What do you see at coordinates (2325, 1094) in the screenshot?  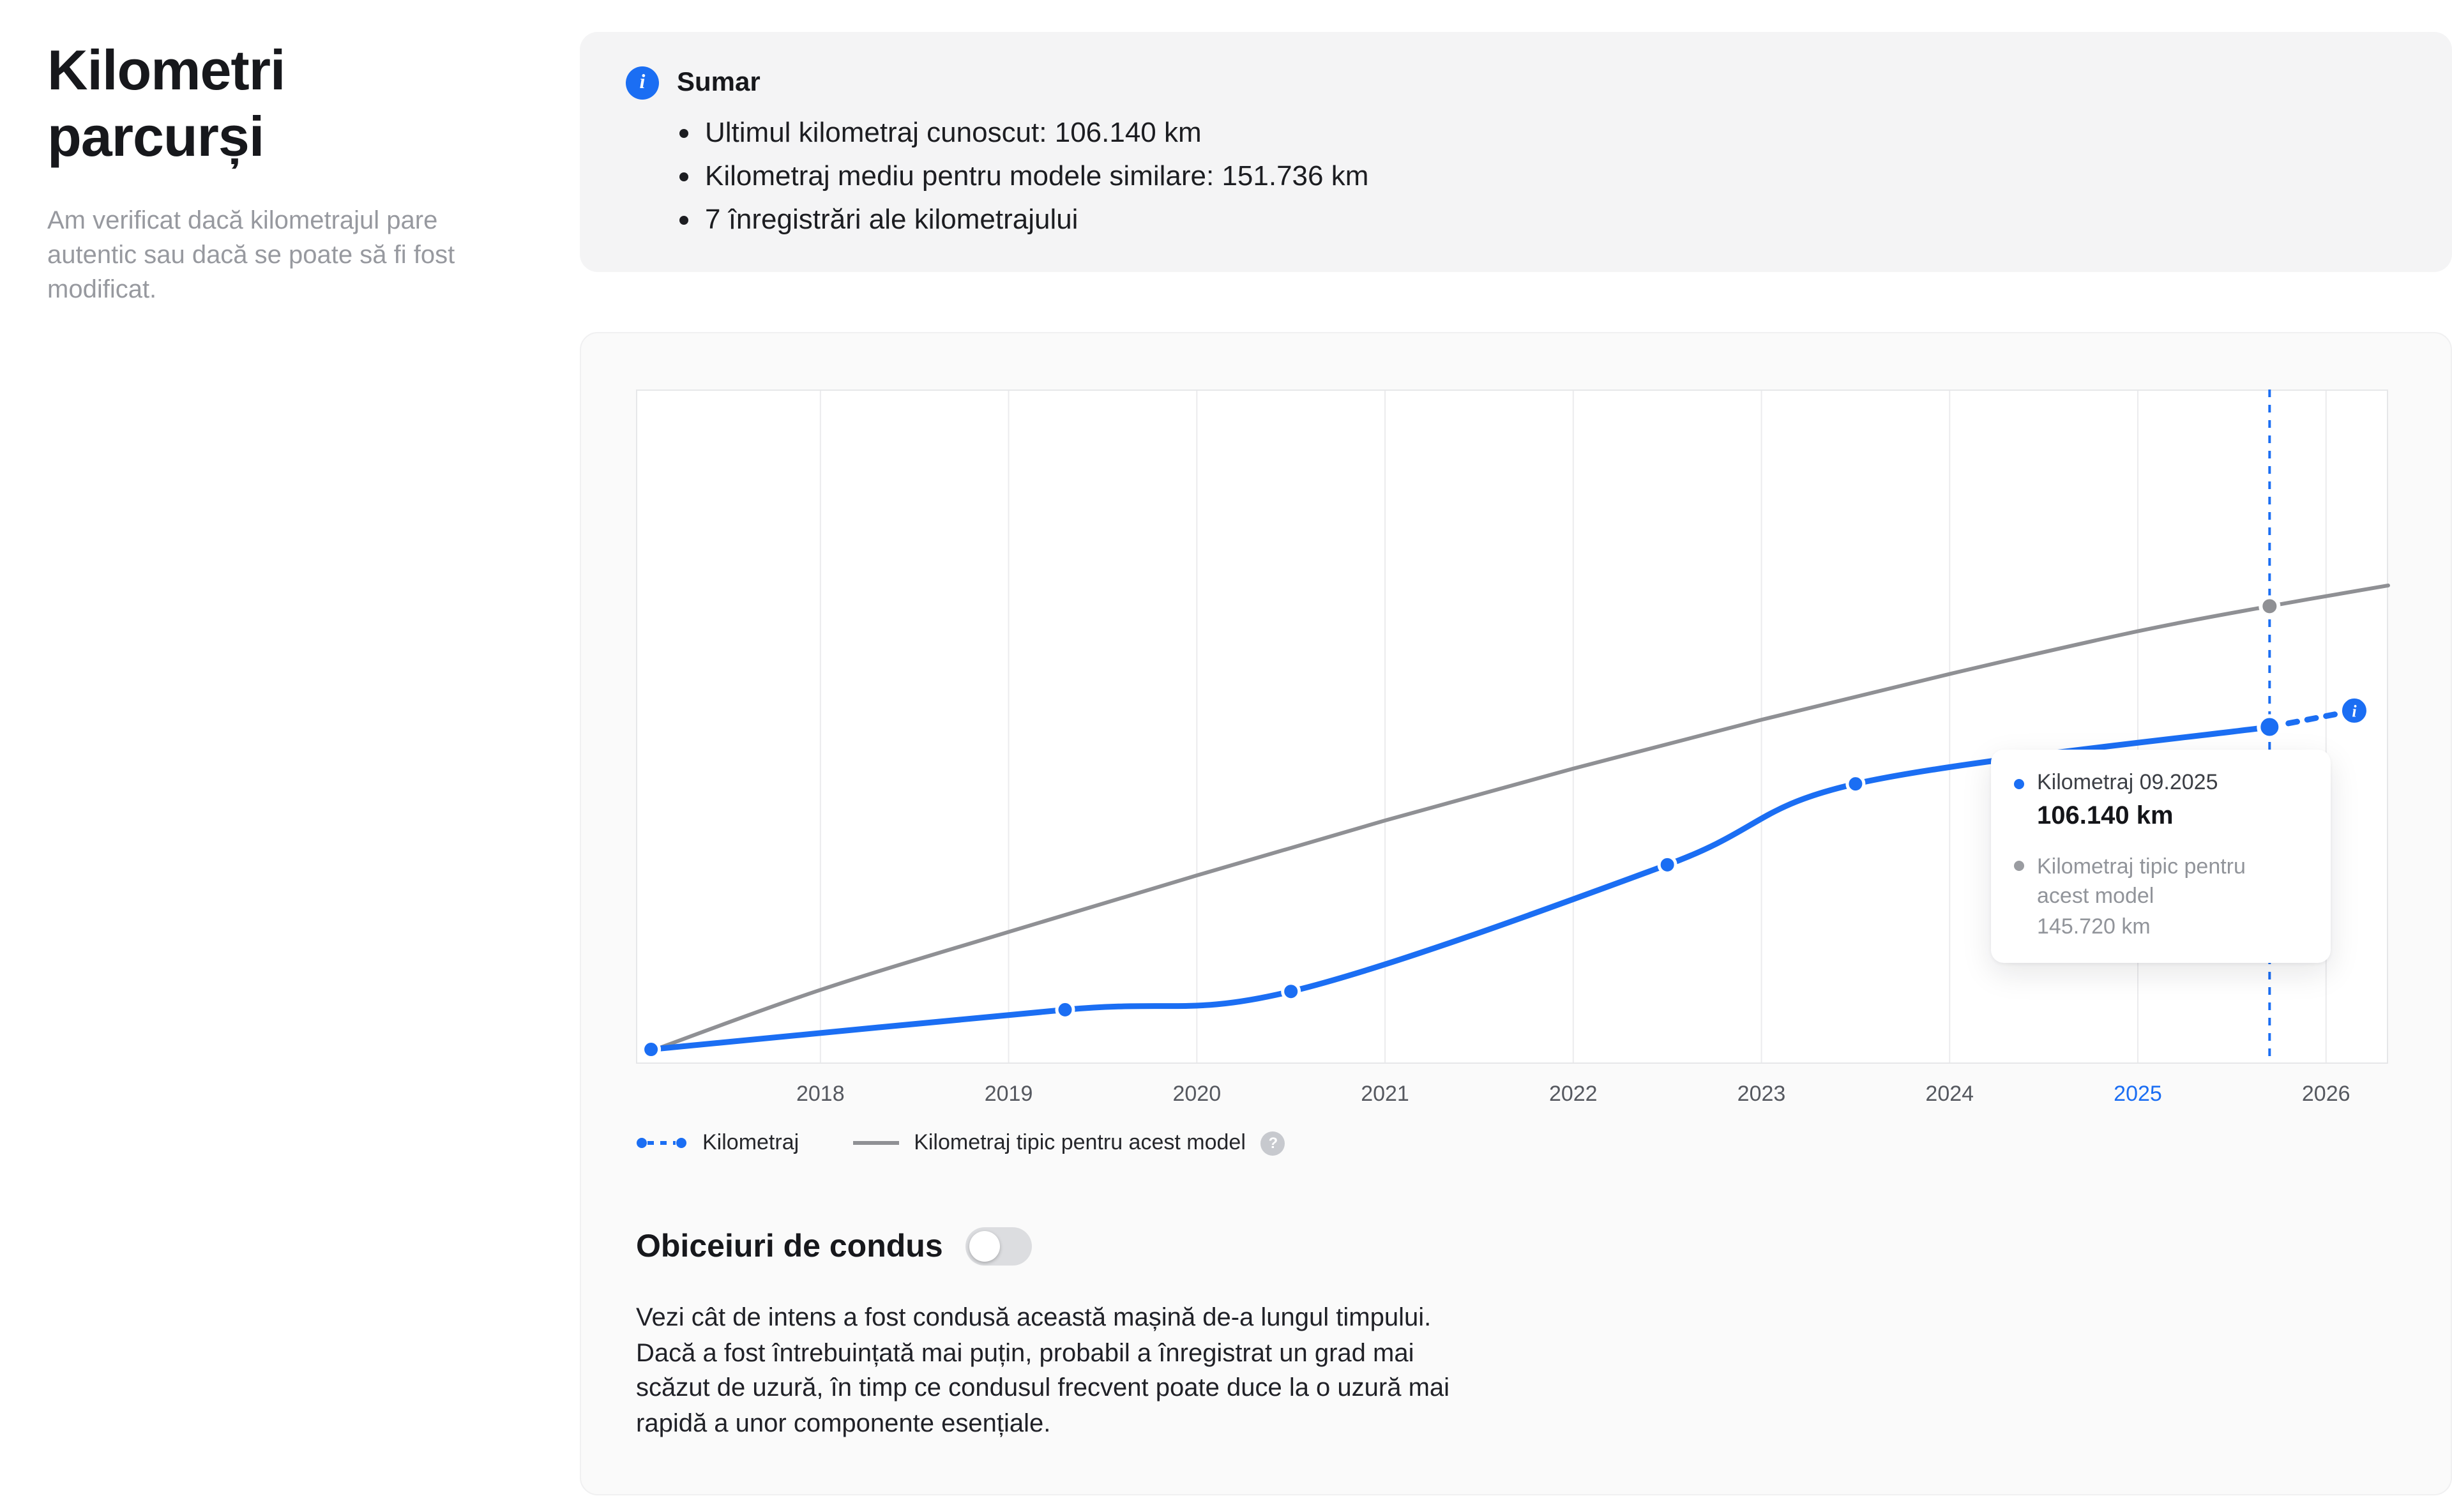 I see `x-axis-label-2026: 2026` at bounding box center [2325, 1094].